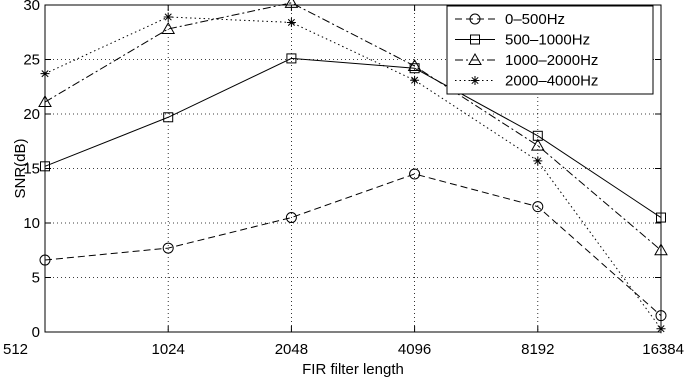  I want to click on y-tick-label: 10, so click(31, 223).